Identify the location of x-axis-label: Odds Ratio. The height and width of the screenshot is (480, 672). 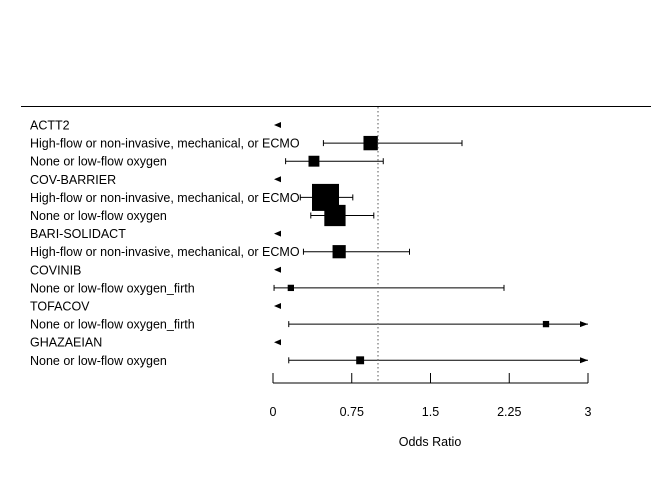
(430, 442).